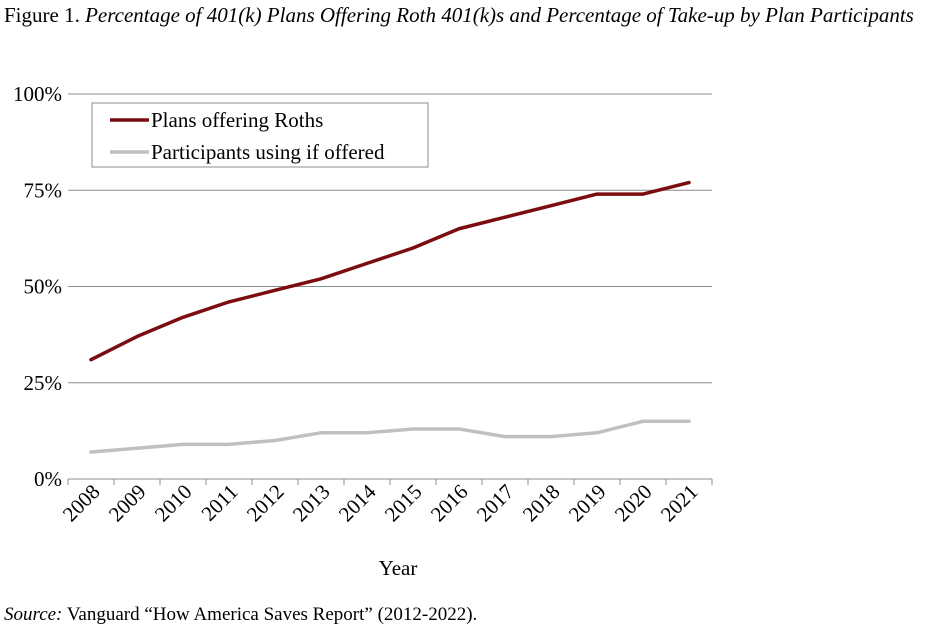 The image size is (939, 633). Describe the element at coordinates (81, 503) in the screenshot. I see `x-tick-label: 2008` at that location.